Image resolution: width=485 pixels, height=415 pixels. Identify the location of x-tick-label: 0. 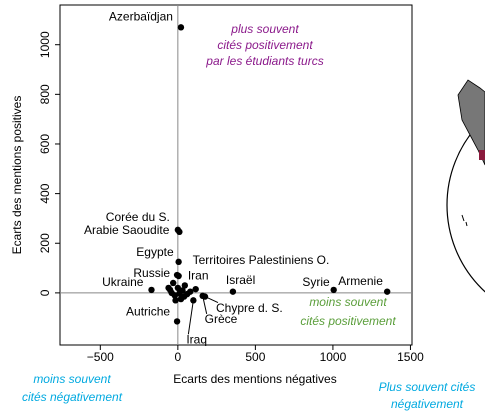
(178, 357).